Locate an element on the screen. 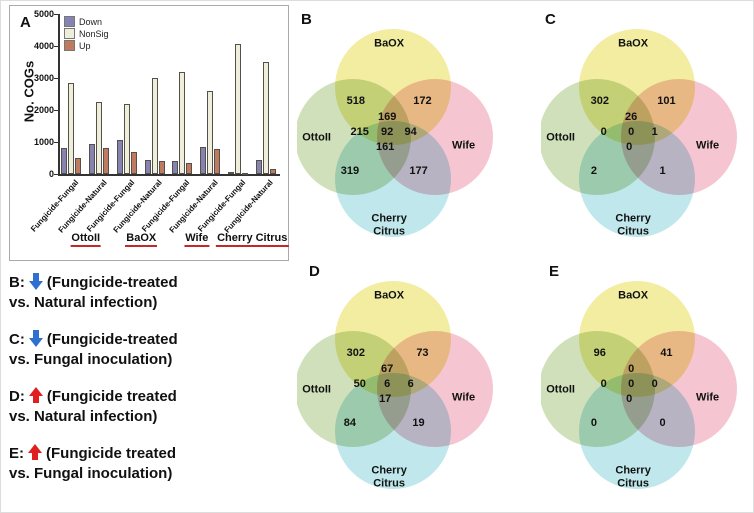 This screenshot has width=754, height=513. venn-count: 17 is located at coordinates (385, 399).